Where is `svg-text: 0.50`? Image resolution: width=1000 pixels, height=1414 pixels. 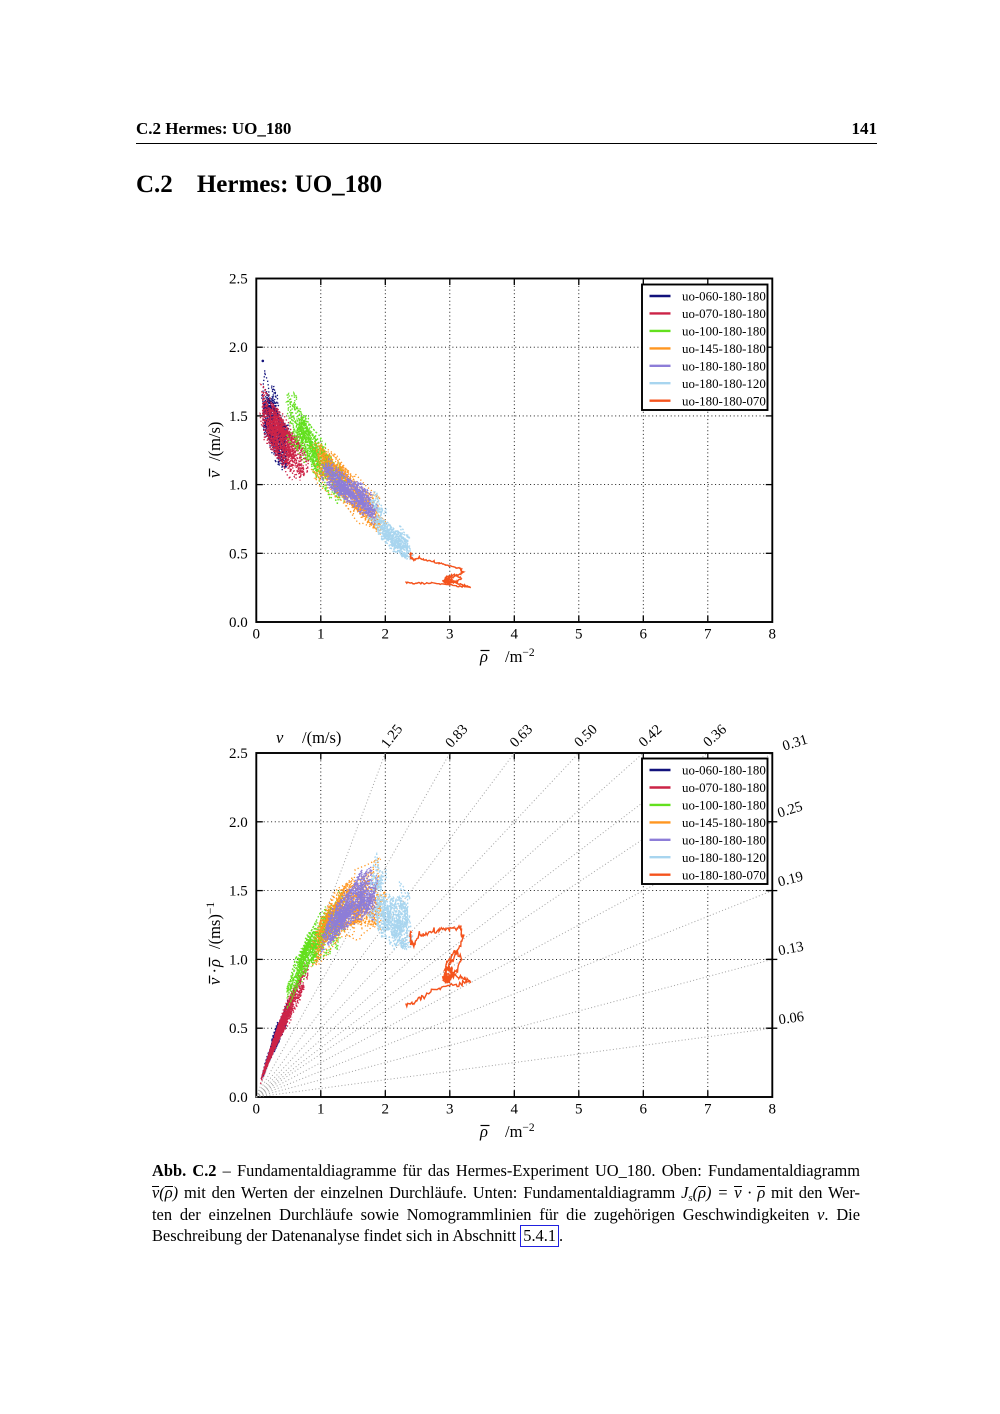
svg-text: 0.50 is located at coordinates (585, 736).